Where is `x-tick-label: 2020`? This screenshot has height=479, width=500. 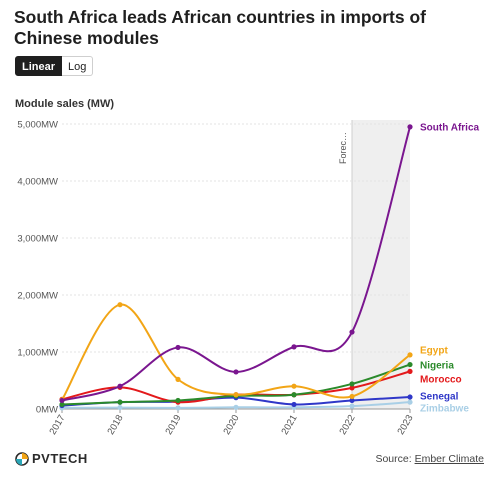
x-tick-label: 2020 is located at coordinates (232, 425).